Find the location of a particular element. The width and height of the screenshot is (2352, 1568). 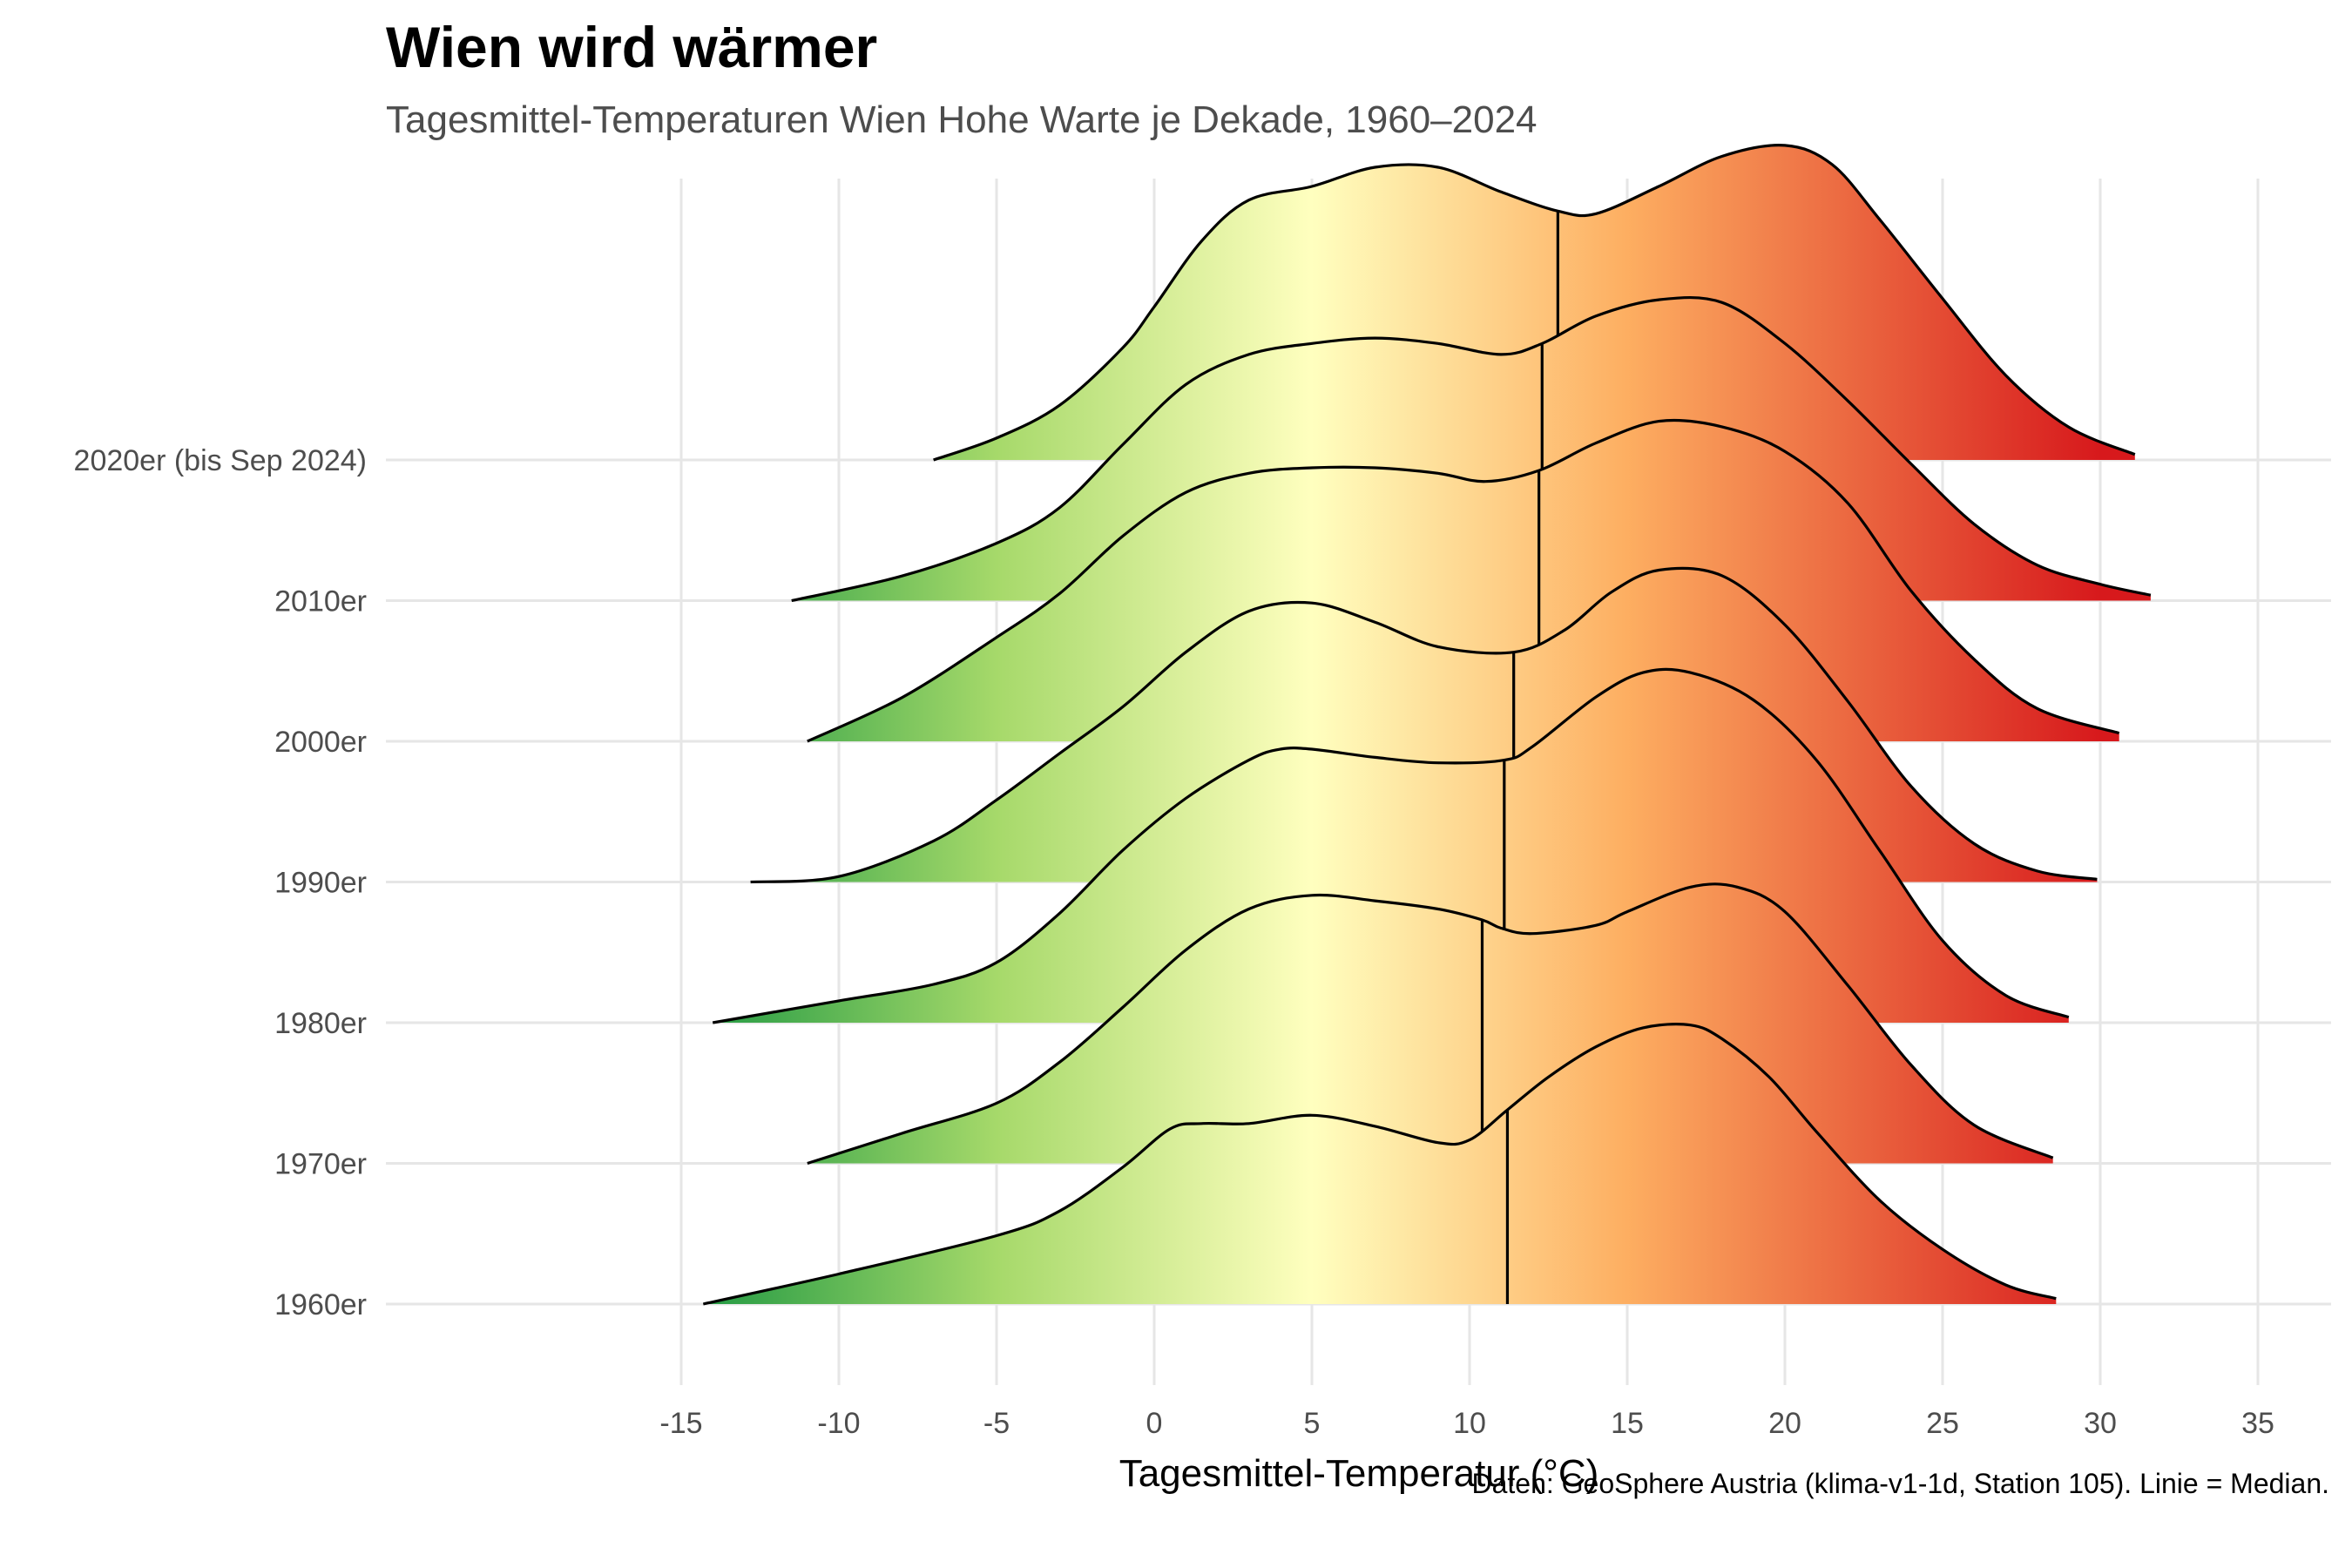

ridge-outline-1970er is located at coordinates (1430, 1024).